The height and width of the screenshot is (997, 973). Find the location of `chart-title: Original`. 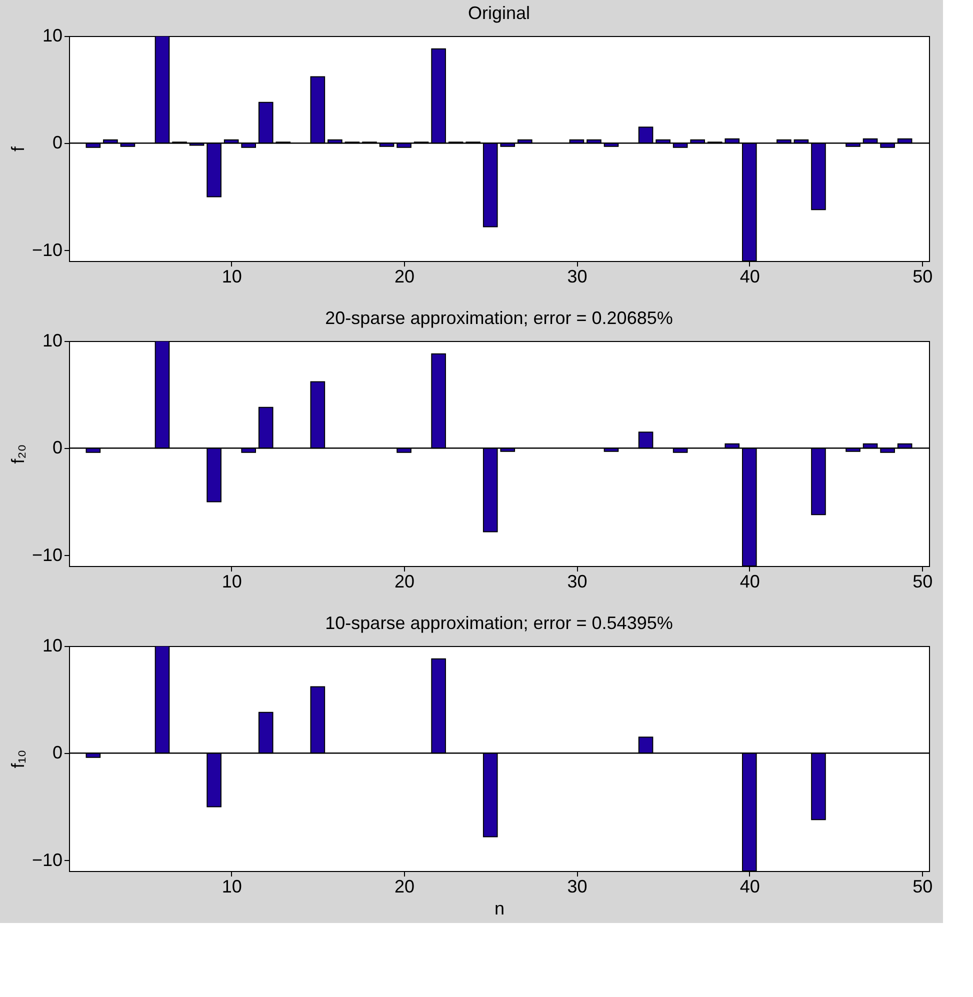

chart-title: Original is located at coordinates (499, 13).